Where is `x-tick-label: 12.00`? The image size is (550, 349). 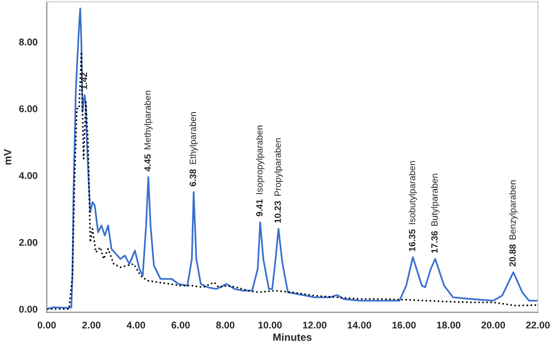 x-tick-label: 12.00 is located at coordinates (314, 325).